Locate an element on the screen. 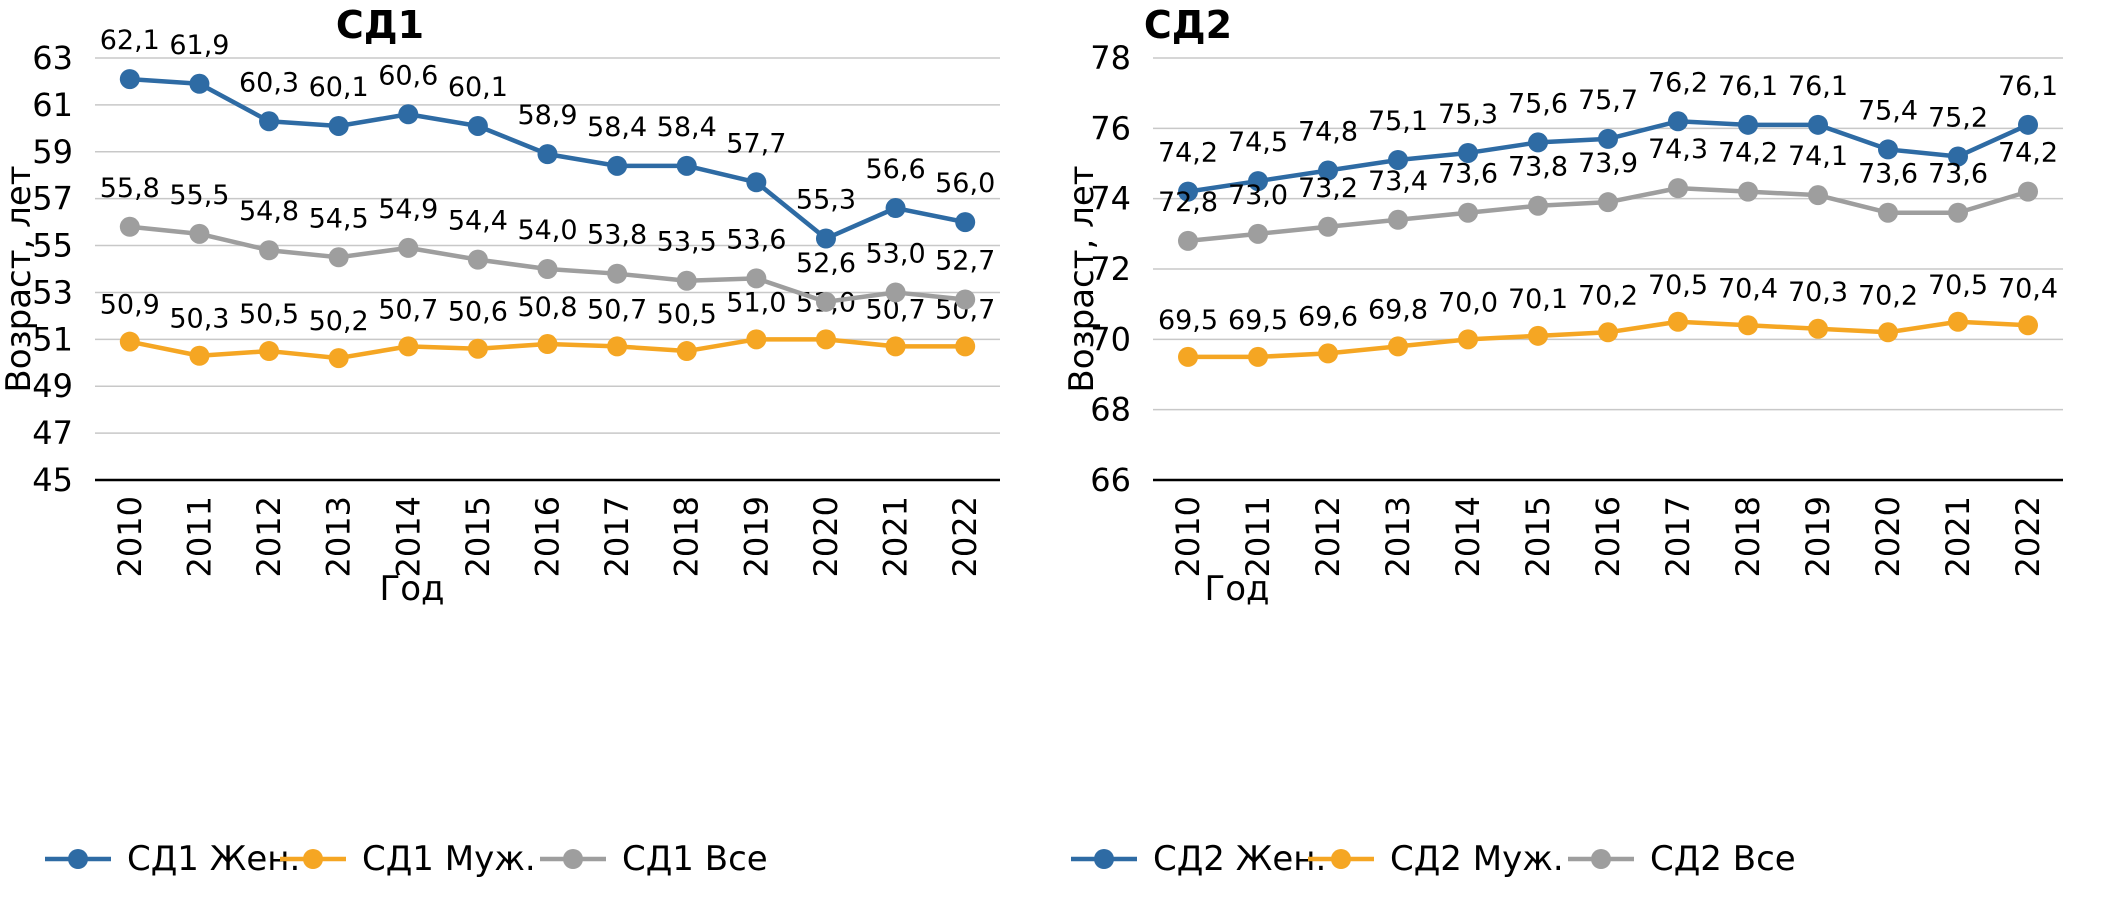 This screenshot has width=2126, height=899. sd2-data-label: 76,1 is located at coordinates (1748, 86).